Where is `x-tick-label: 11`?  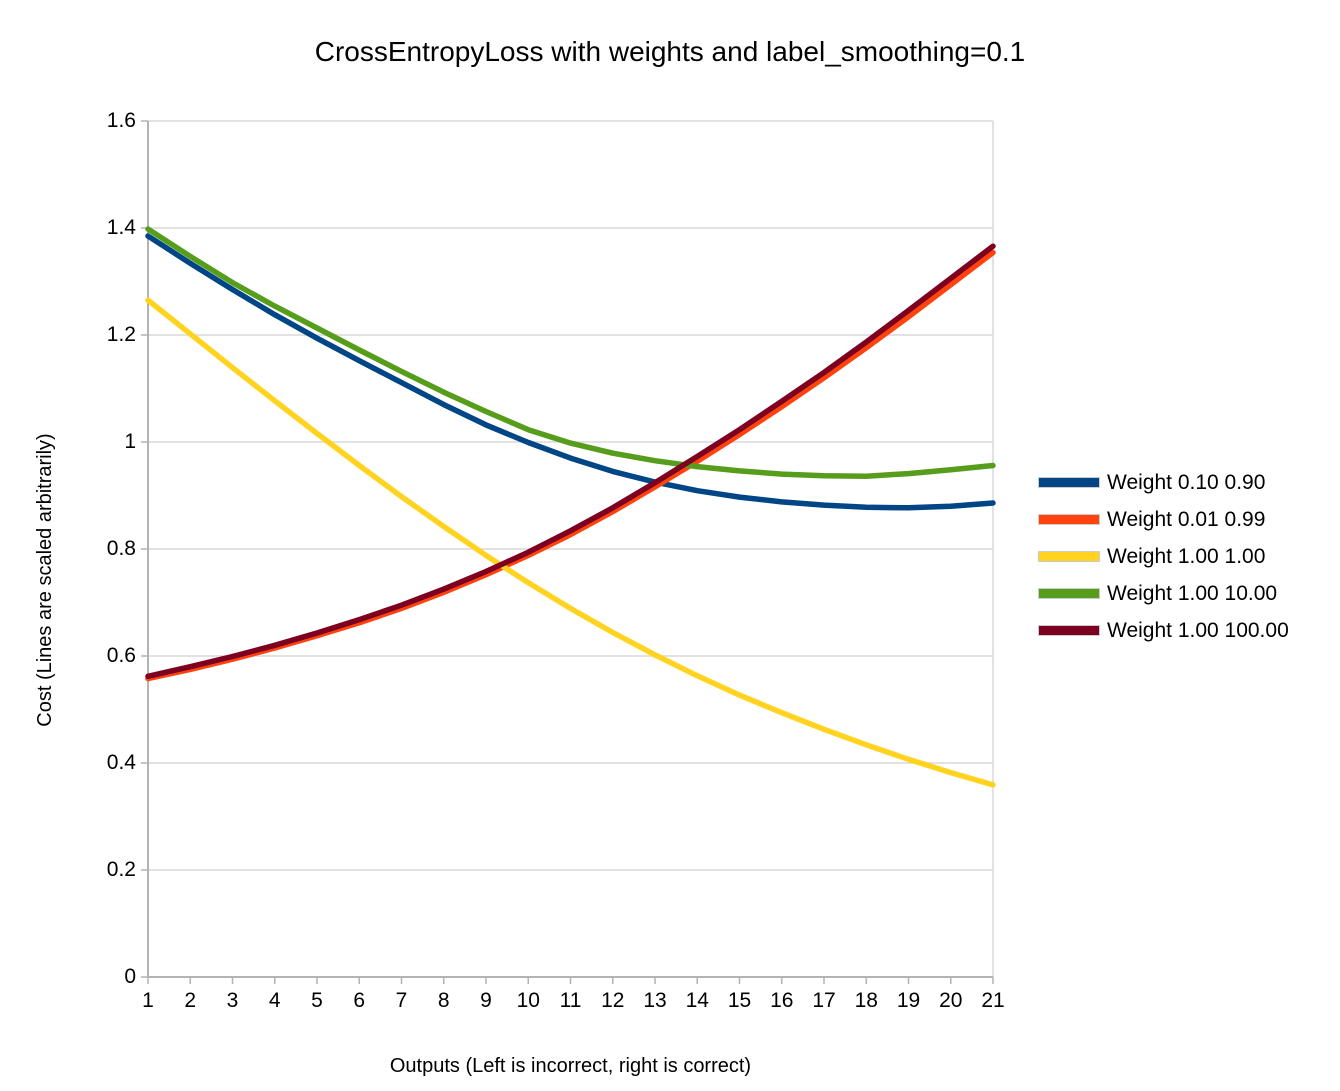 x-tick-label: 11 is located at coordinates (570, 1000).